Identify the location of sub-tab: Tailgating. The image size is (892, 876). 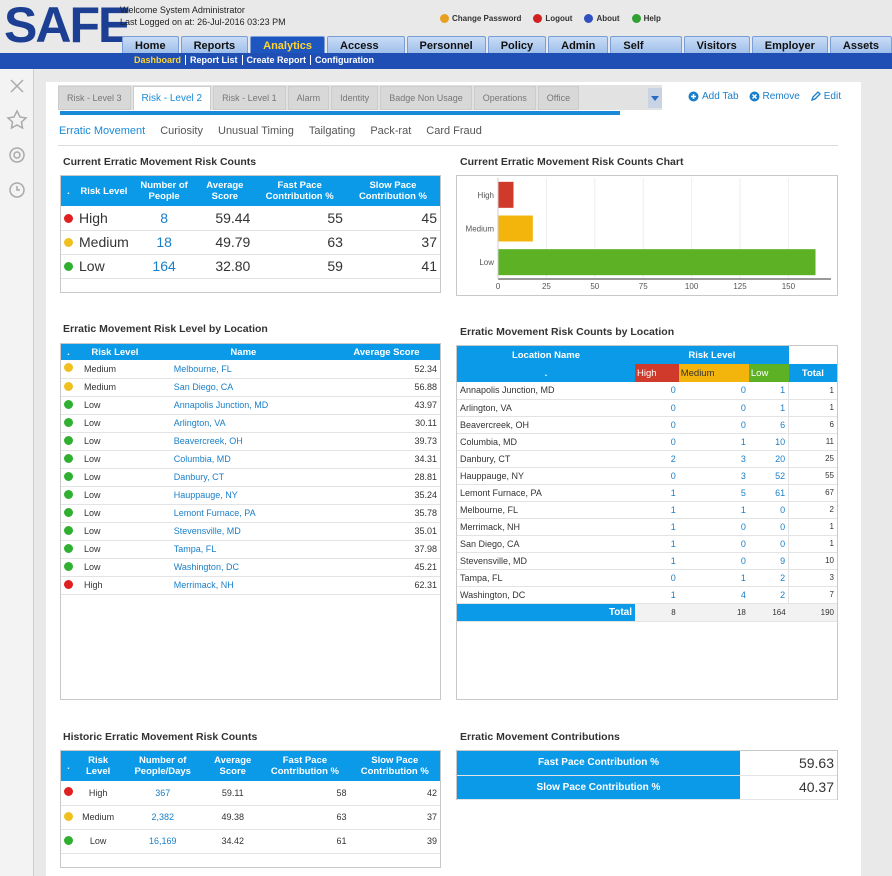
(332, 131).